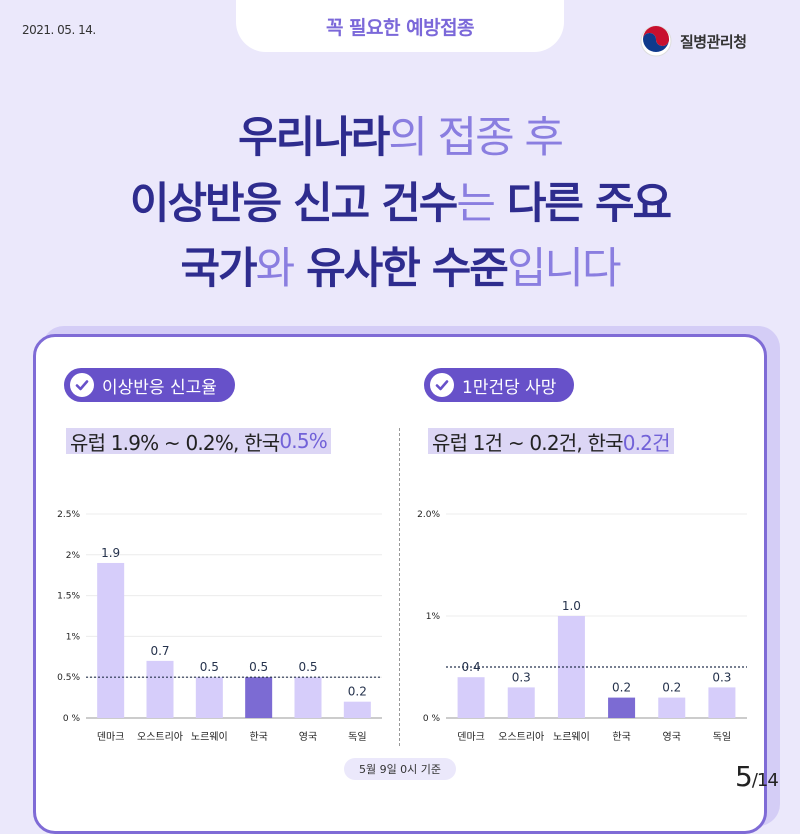 Image resolution: width=800 pixels, height=834 pixels. I want to click on headline-line3-segment-1: 와, so click(275, 269).